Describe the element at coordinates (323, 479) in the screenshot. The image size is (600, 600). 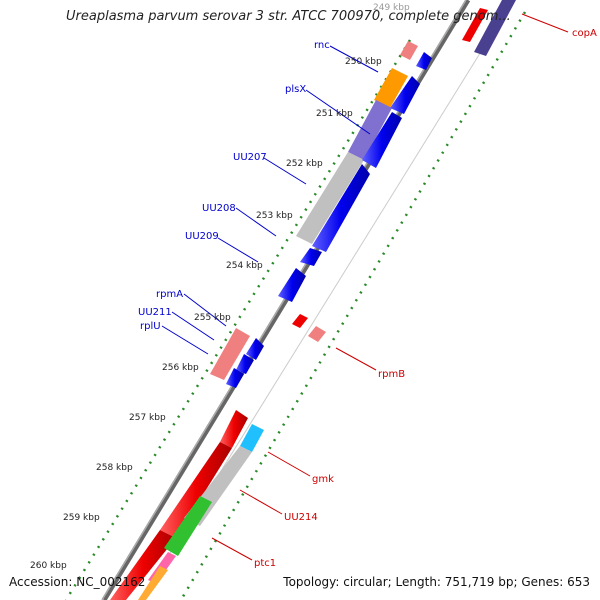
I see `gene-label: gmk` at that location.